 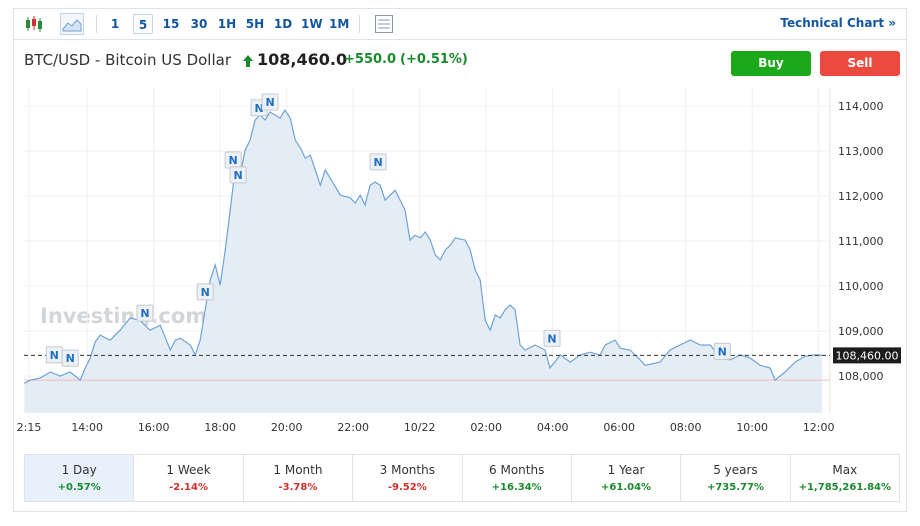 I want to click on sell-button: Sell, so click(x=860, y=63).